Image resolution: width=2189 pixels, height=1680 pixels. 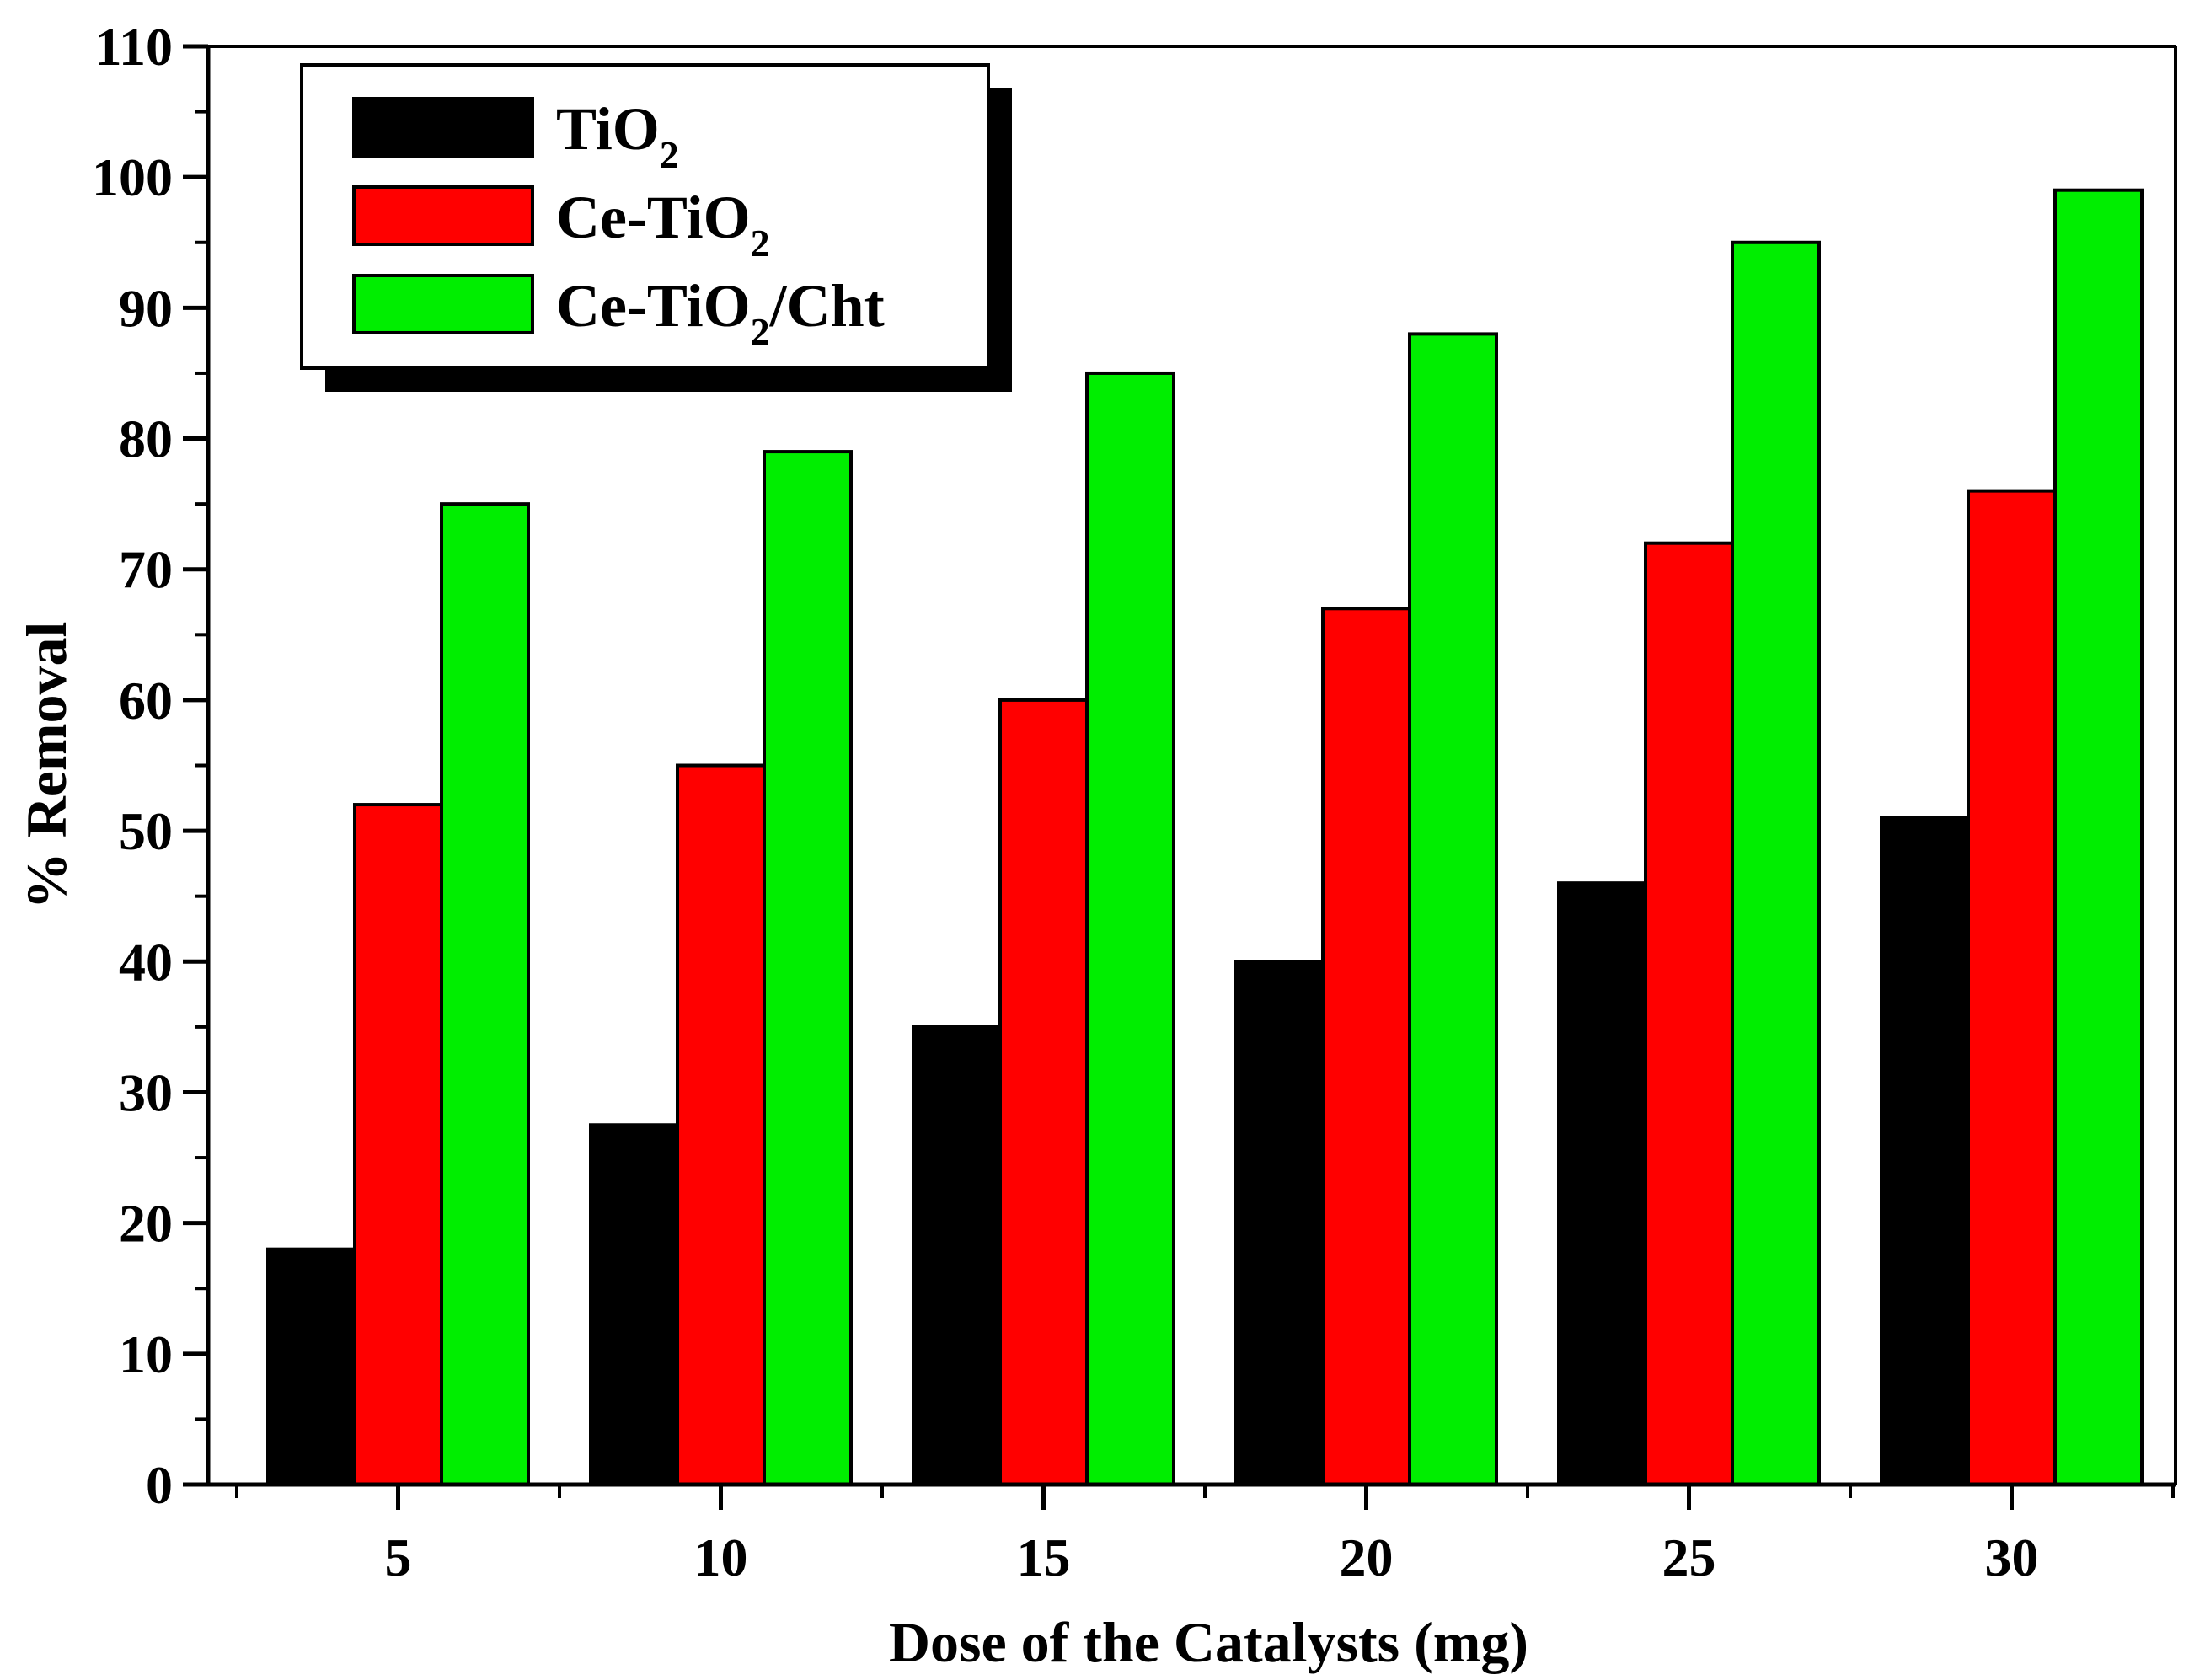 What do you see at coordinates (134, 47) in the screenshot?
I see `y-tick-label: 110` at bounding box center [134, 47].